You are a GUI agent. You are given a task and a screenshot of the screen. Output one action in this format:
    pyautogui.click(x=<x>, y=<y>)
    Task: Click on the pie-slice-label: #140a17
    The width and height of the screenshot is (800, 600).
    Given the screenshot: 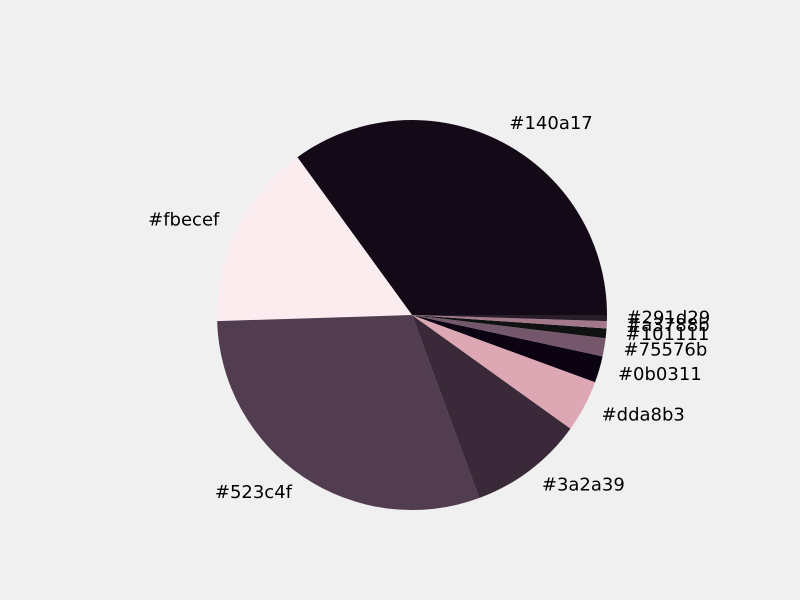 What is the action you would take?
    pyautogui.click(x=550, y=123)
    